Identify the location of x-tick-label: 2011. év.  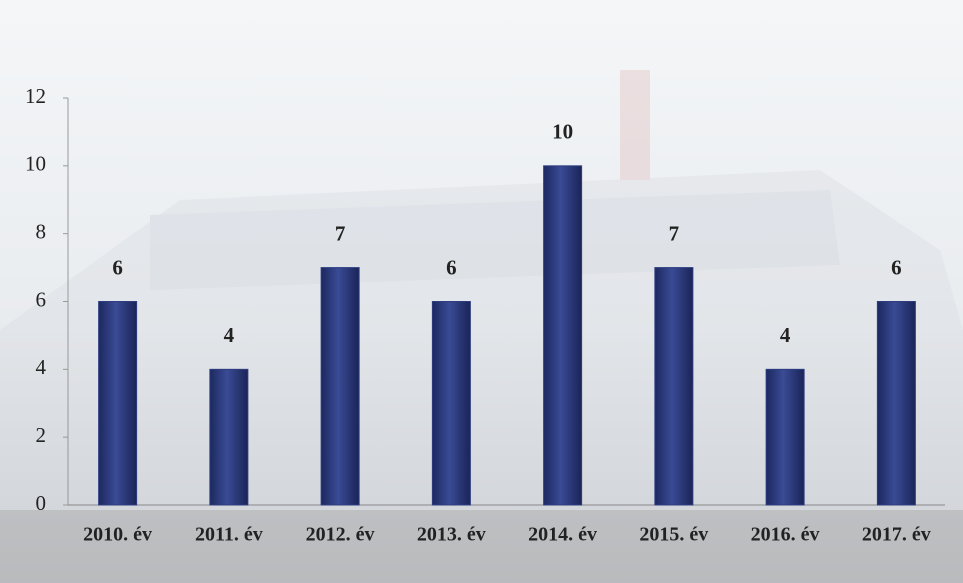
(229, 535).